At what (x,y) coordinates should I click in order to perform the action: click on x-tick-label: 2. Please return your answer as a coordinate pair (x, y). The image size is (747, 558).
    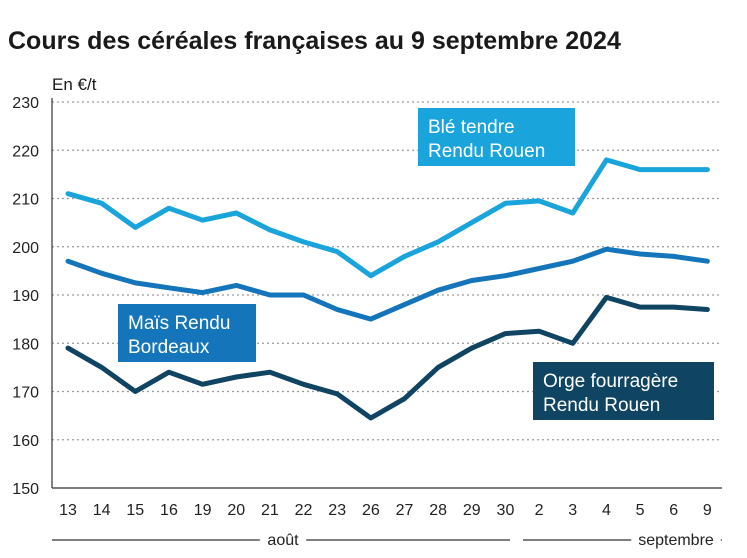
    Looking at the image, I should click on (539, 510).